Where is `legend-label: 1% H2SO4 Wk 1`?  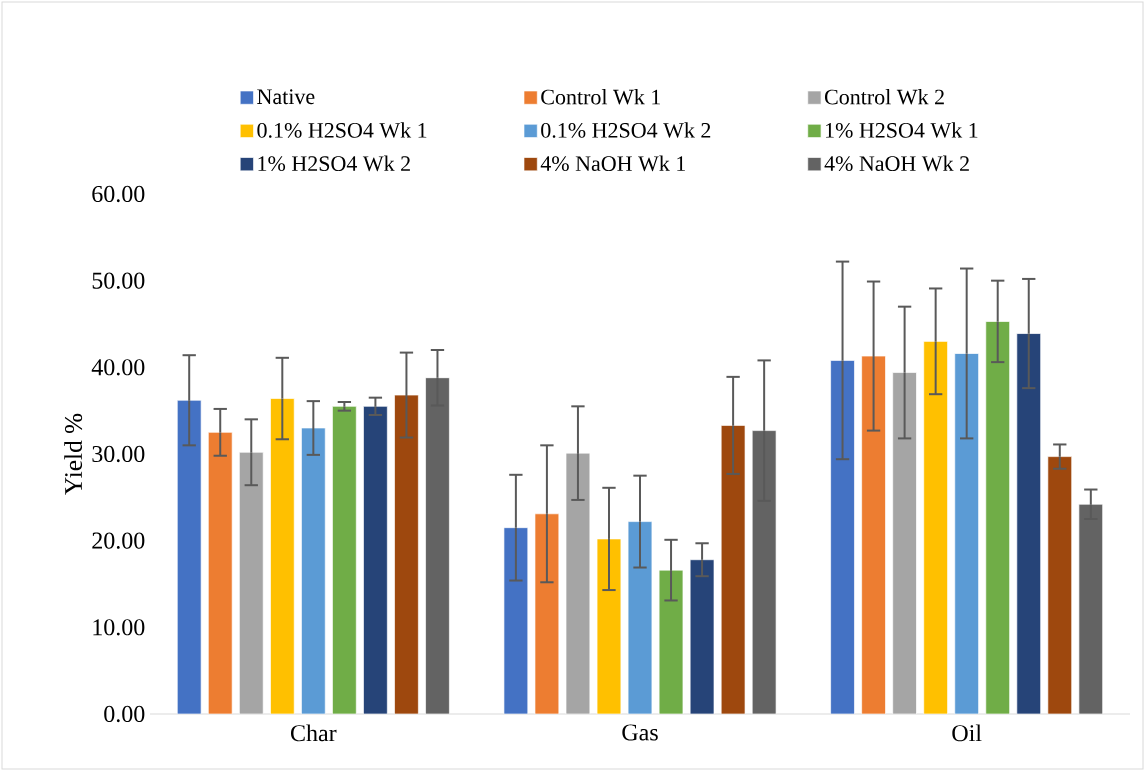
legend-label: 1% H2SO4 Wk 1 is located at coordinates (902, 130).